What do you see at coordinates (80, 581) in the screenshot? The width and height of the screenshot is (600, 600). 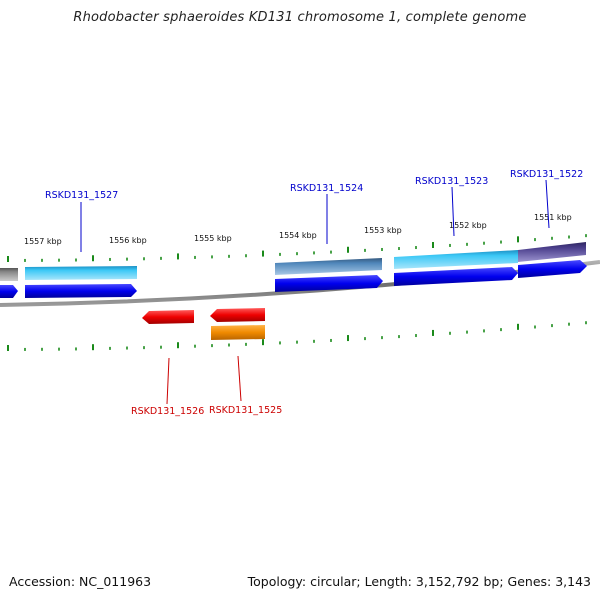 I see `accession-text: Accession: NC_011963` at bounding box center [80, 581].